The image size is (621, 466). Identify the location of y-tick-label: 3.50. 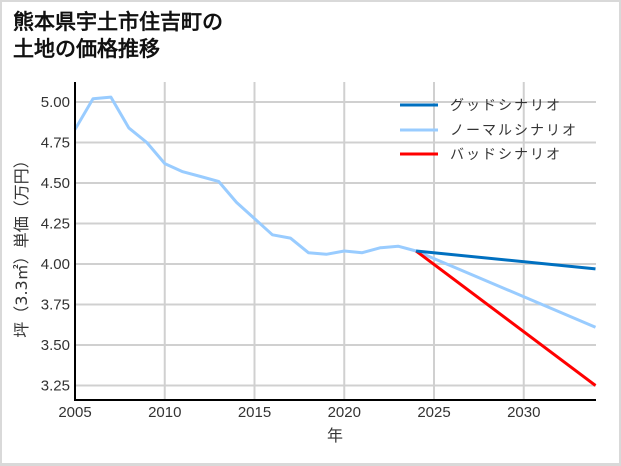
(55, 345).